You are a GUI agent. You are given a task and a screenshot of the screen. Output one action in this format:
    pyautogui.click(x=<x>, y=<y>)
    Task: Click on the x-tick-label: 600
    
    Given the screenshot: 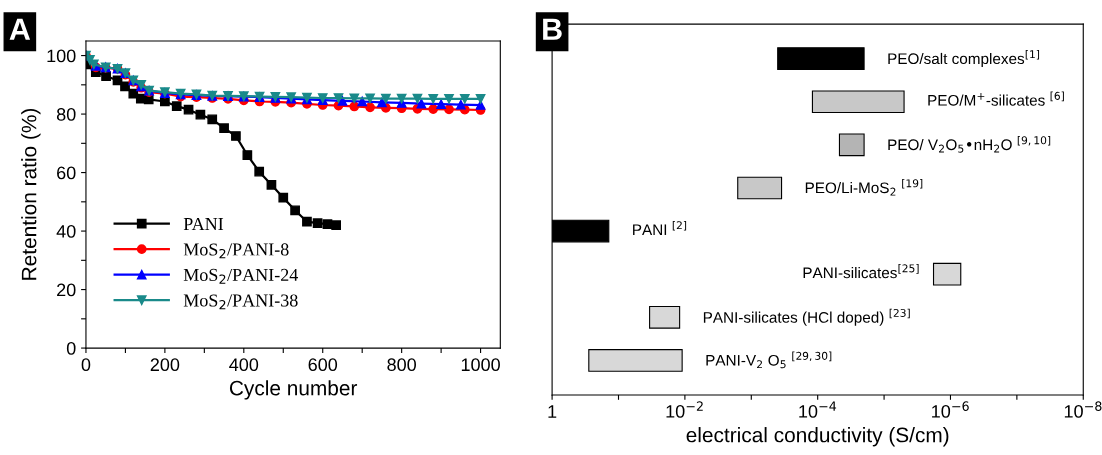 What is the action you would take?
    pyautogui.click(x=323, y=365)
    